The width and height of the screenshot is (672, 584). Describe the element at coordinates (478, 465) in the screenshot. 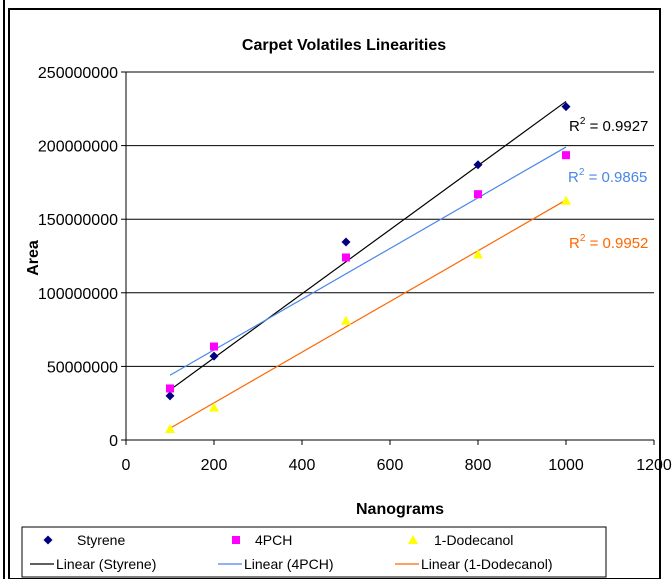

I see `x-tick-label: 800` at that location.